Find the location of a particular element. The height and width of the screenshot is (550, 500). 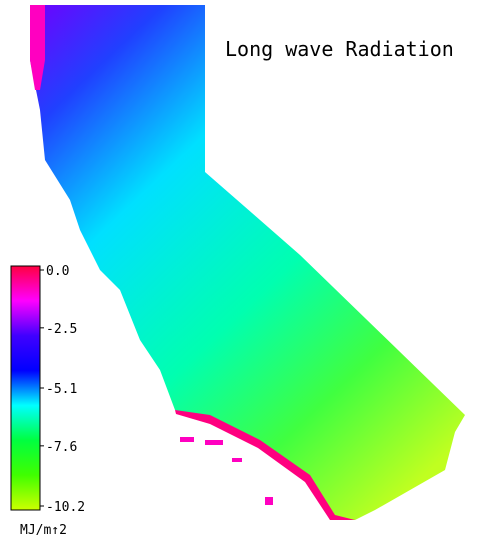

colorbar-tick-label: -7.6 is located at coordinates (61, 447).